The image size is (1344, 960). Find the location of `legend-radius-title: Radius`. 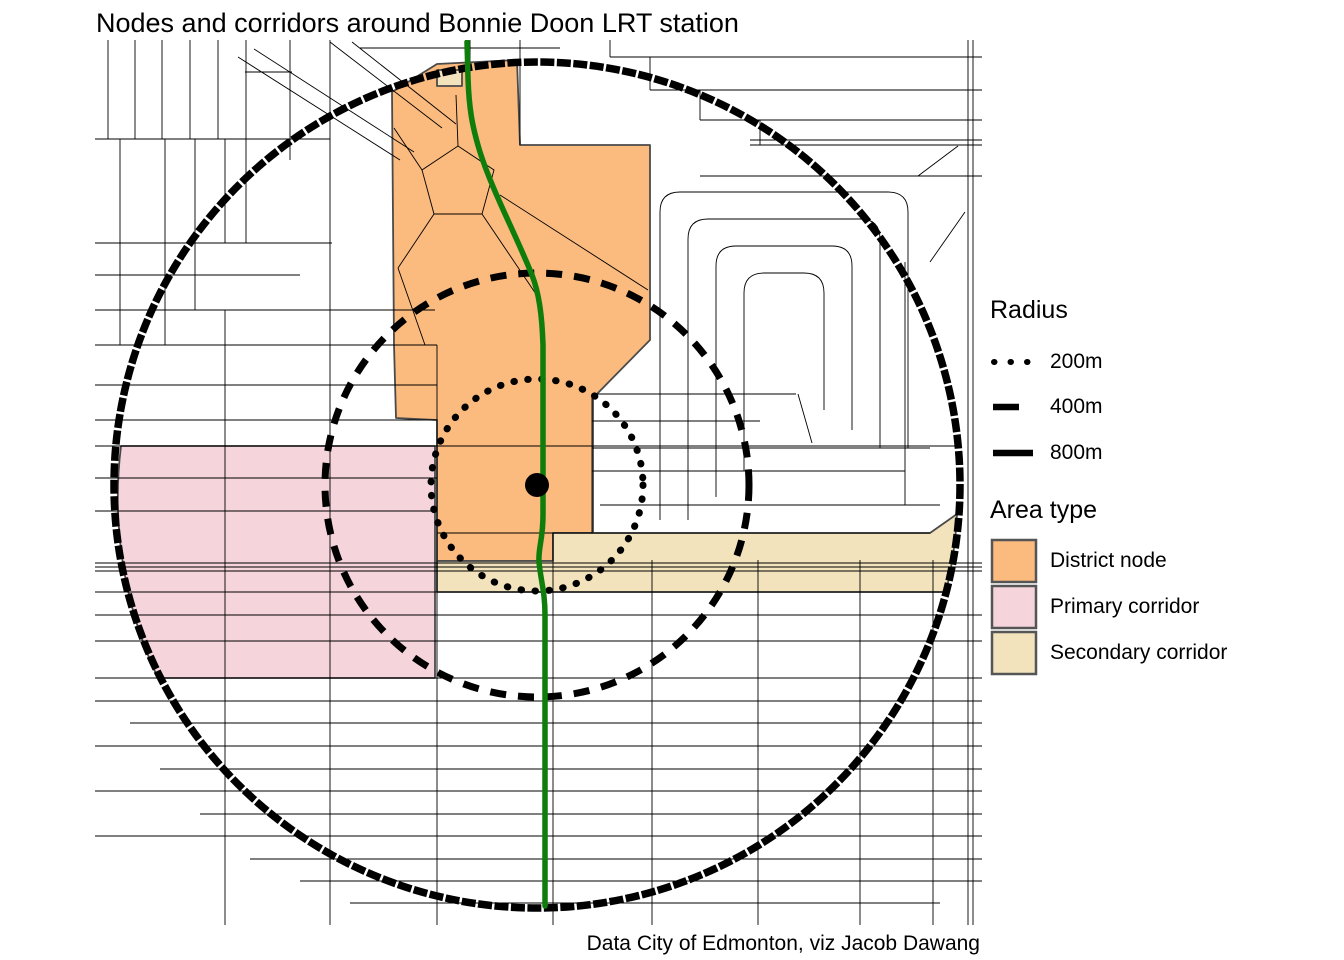

legend-radius-title: Radius is located at coordinates (1029, 310).